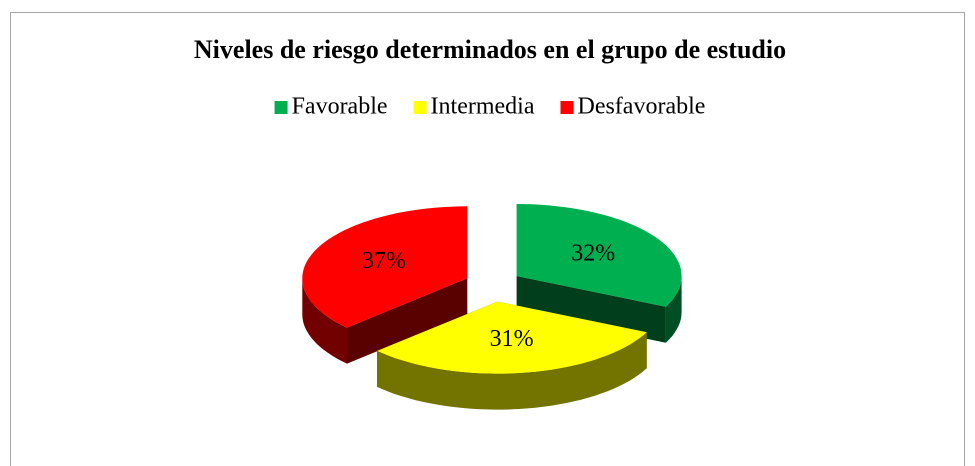 The width and height of the screenshot is (975, 466). Describe the element at coordinates (384, 261) in the screenshot. I see `data-label: 37%` at that location.